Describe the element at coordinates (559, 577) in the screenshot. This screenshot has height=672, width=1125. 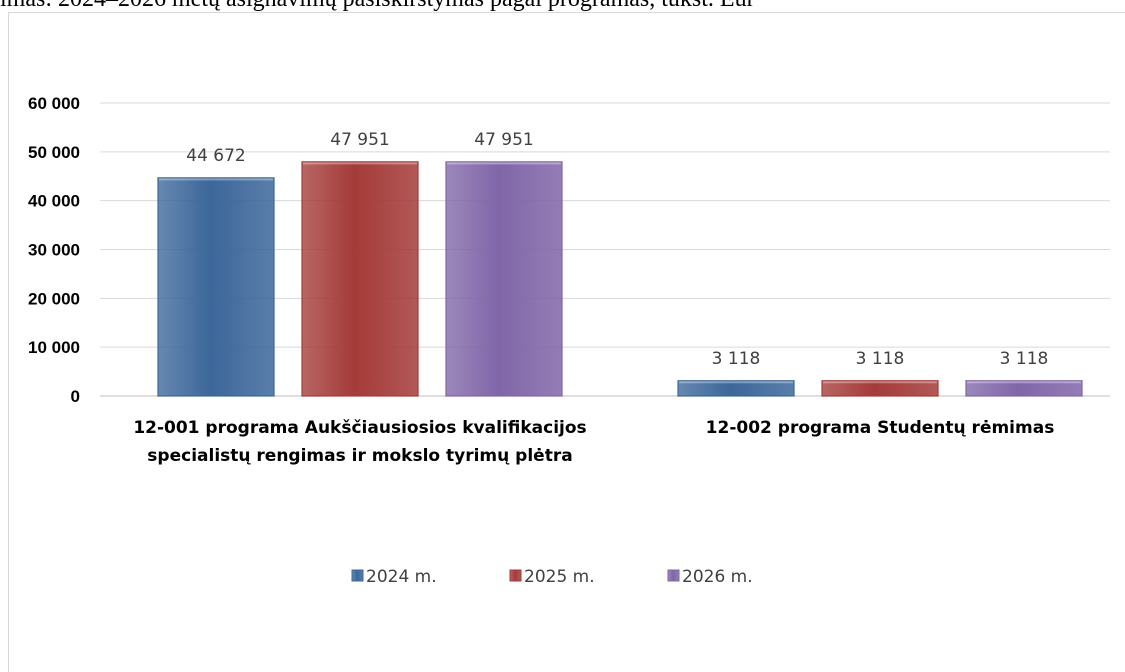
I see `legend-label: 2025 m.` at that location.